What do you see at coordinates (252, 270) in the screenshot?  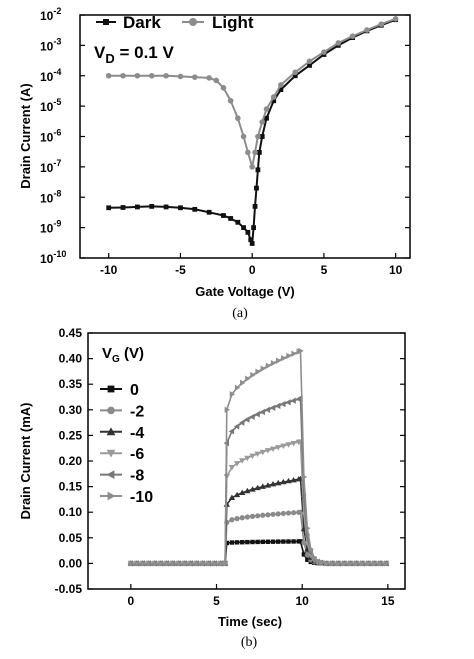 I see `x-tick-label: 0` at bounding box center [252, 270].